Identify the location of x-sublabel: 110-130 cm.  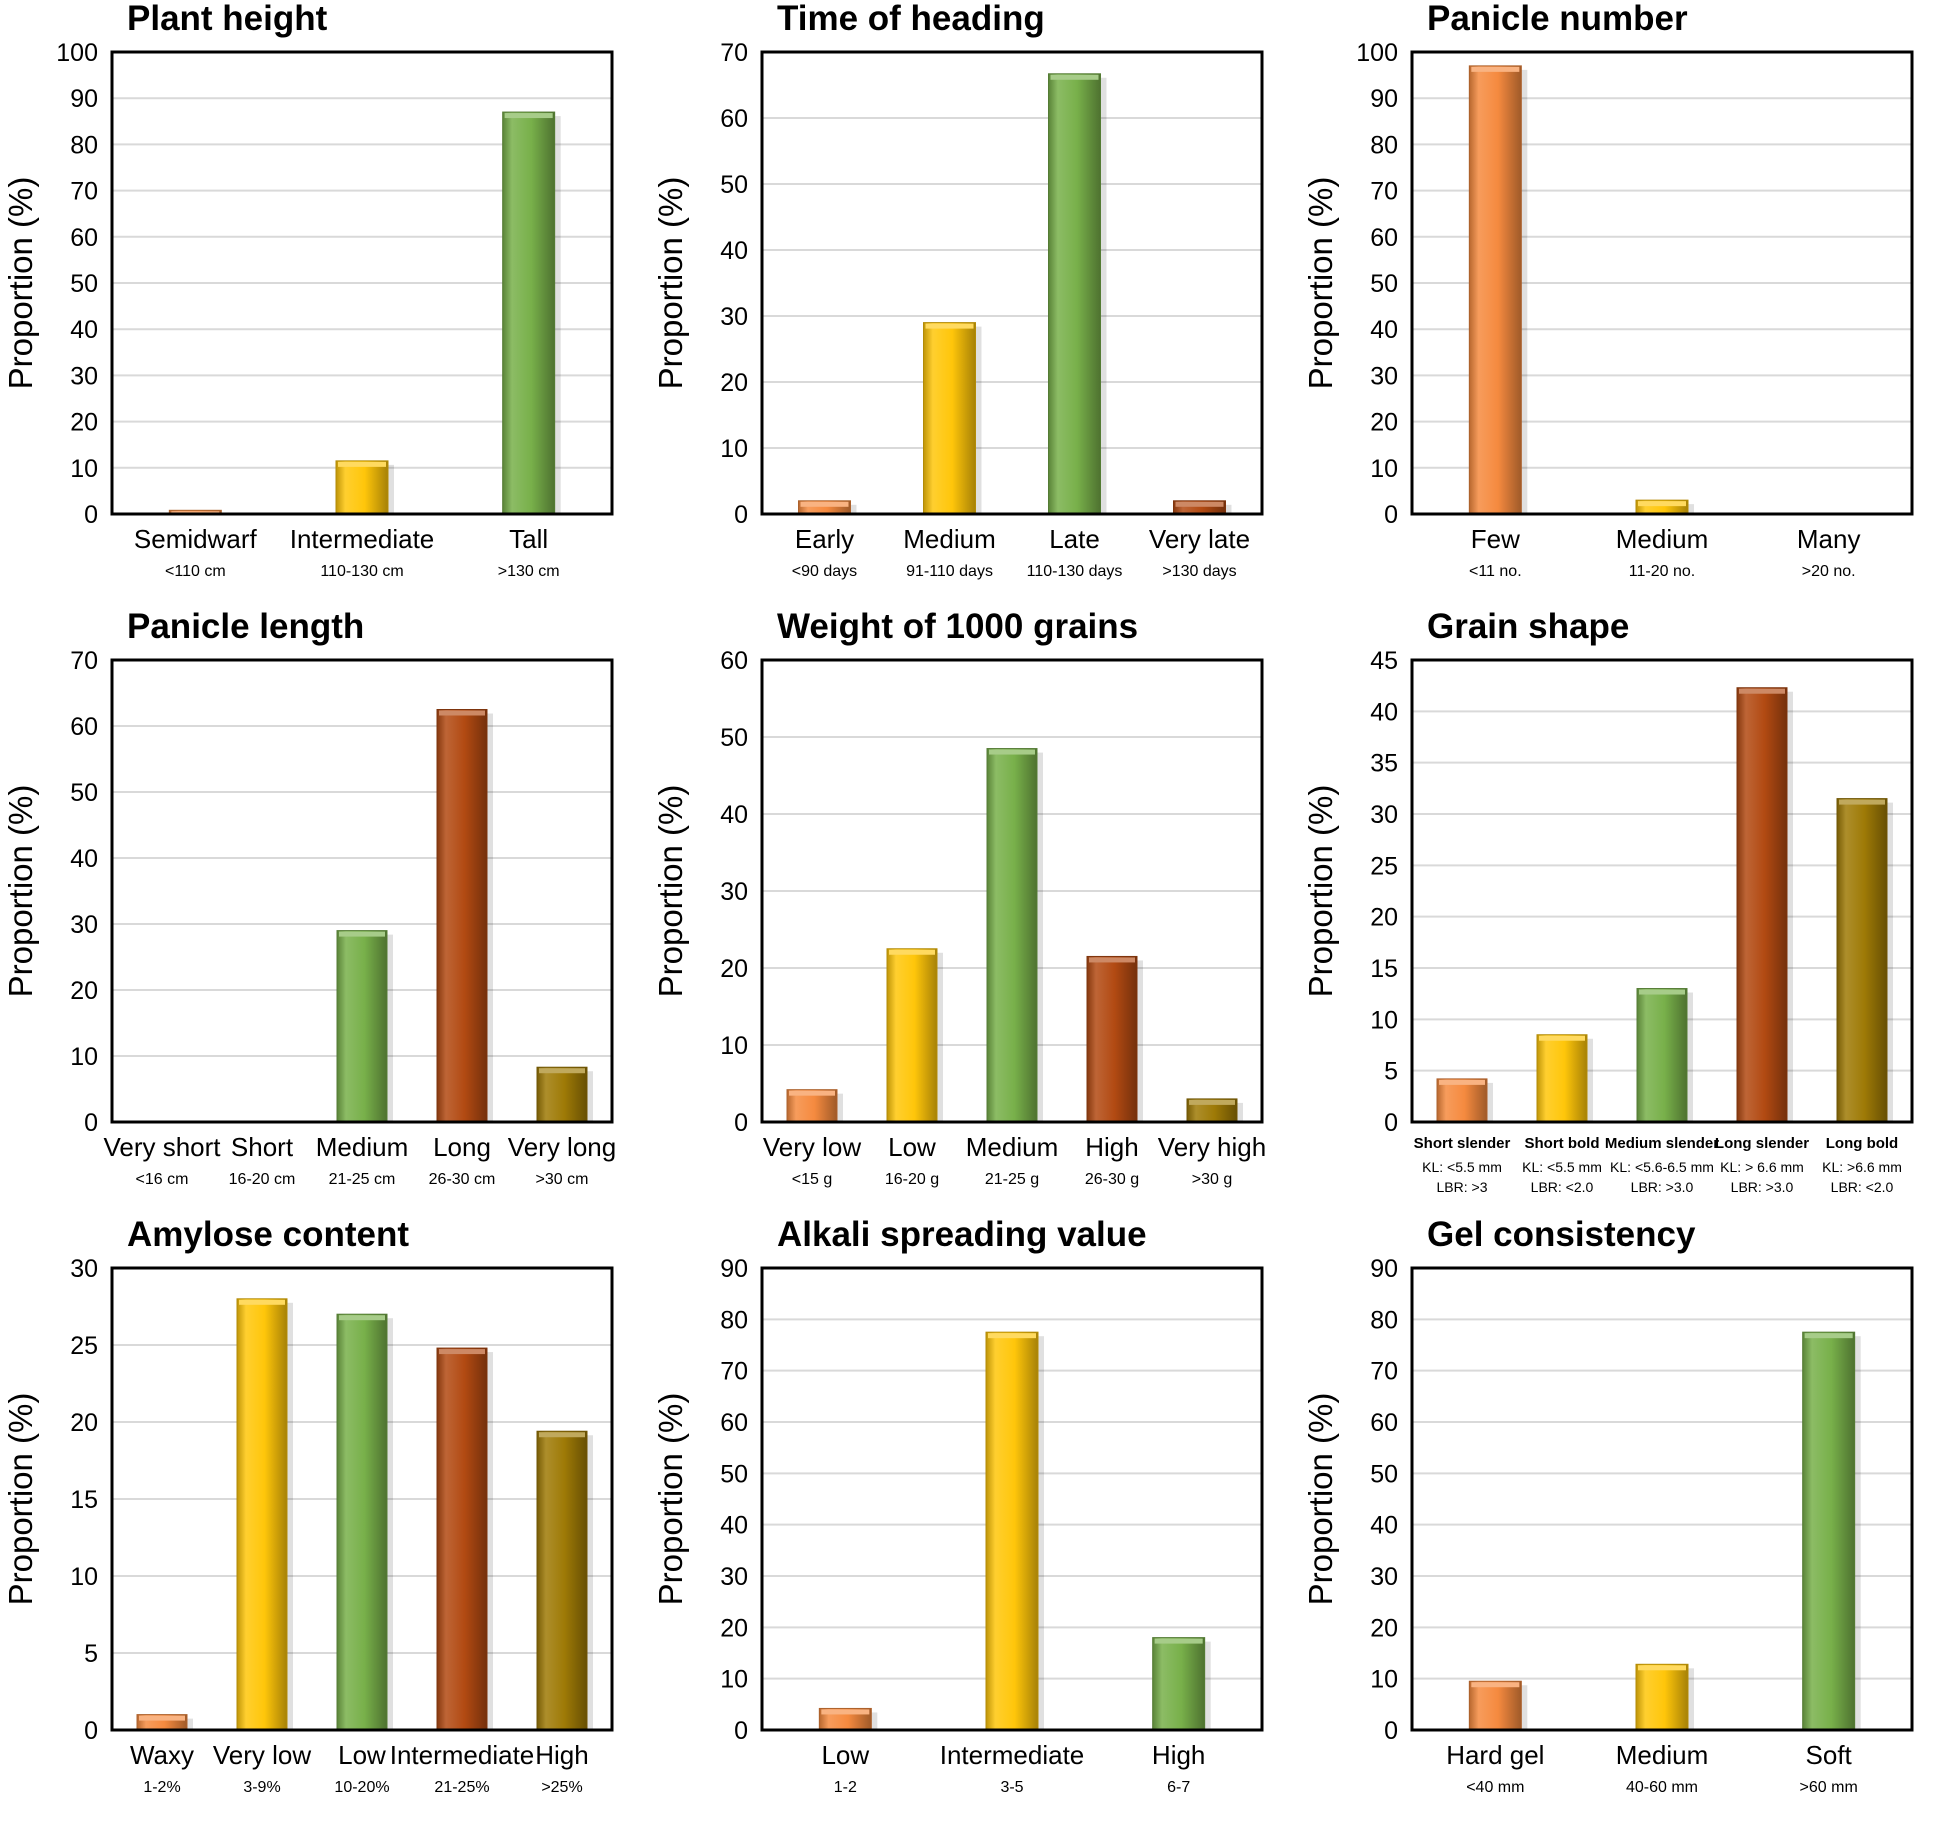
(361, 571).